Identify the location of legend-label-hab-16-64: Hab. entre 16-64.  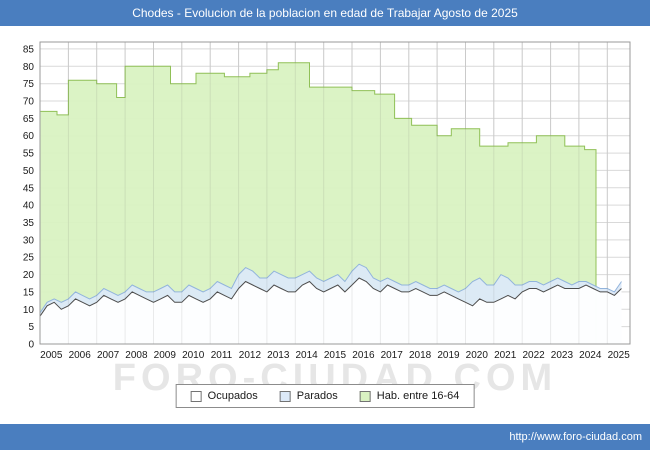
(418, 396).